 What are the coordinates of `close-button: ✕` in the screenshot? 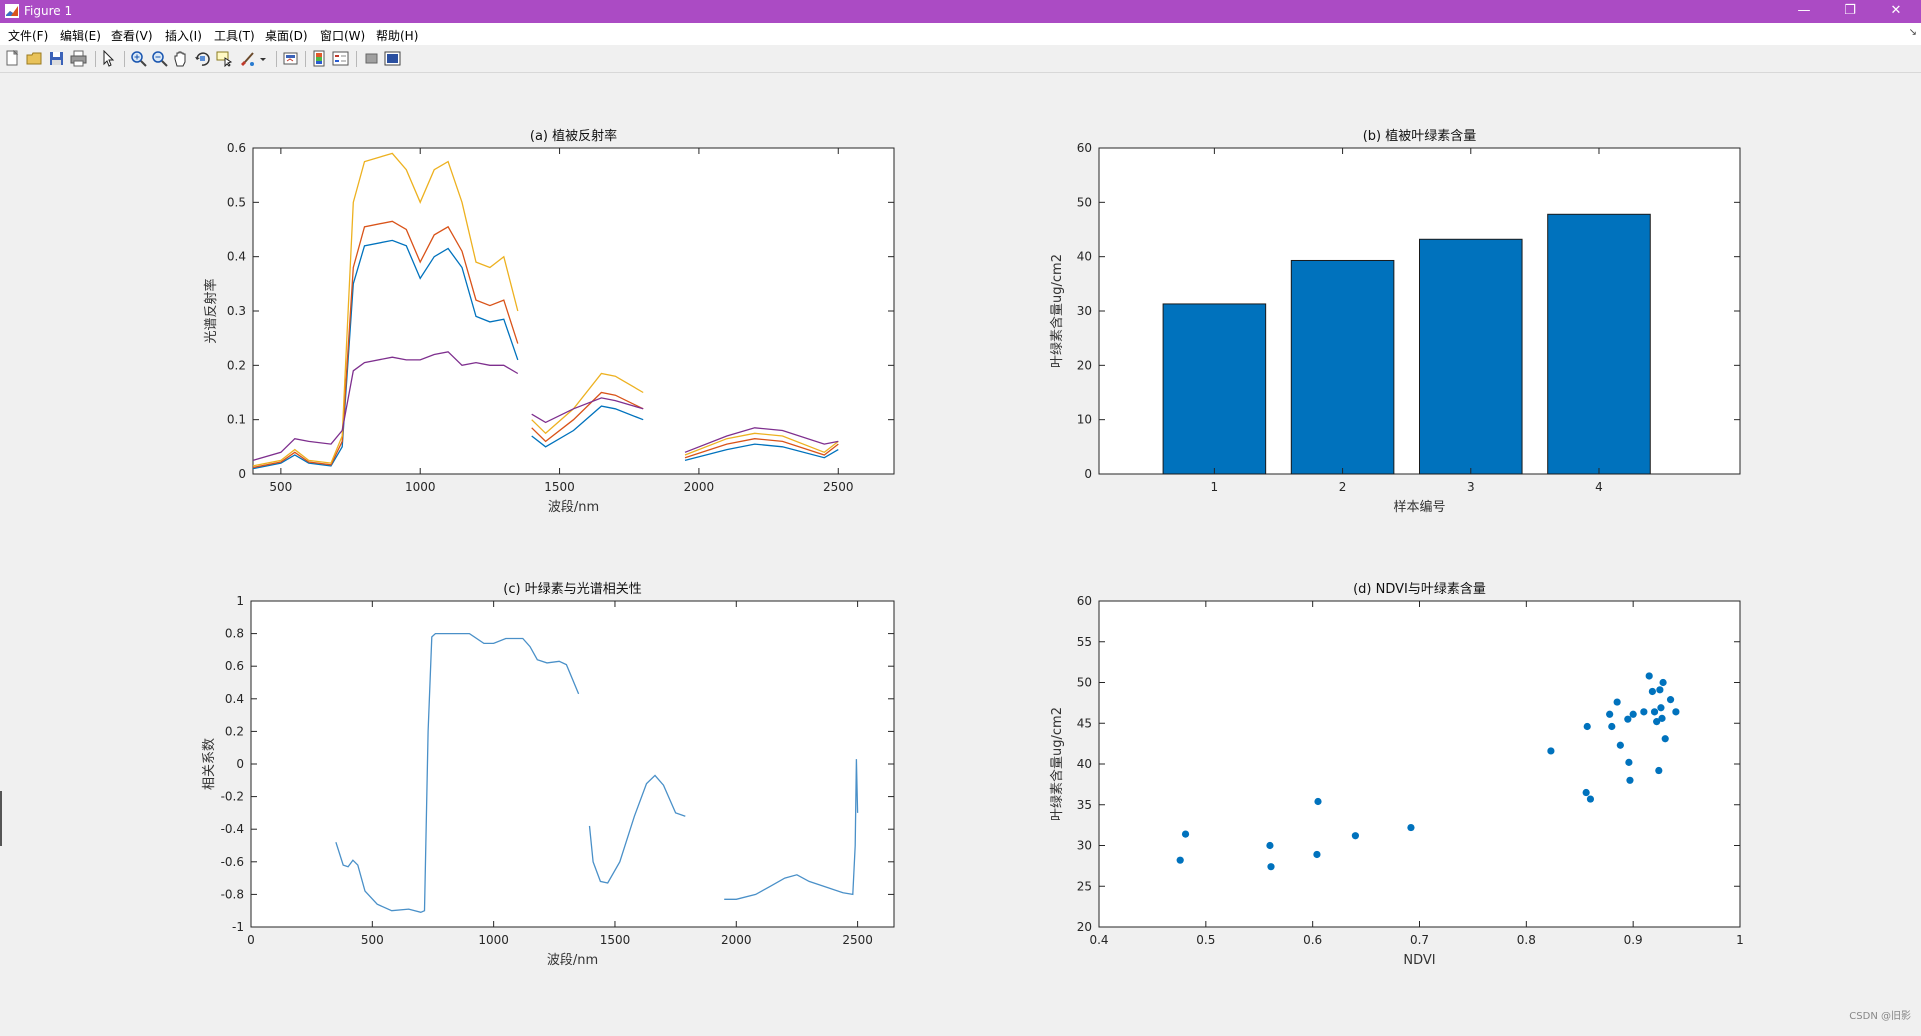 It's located at (1896, 11).